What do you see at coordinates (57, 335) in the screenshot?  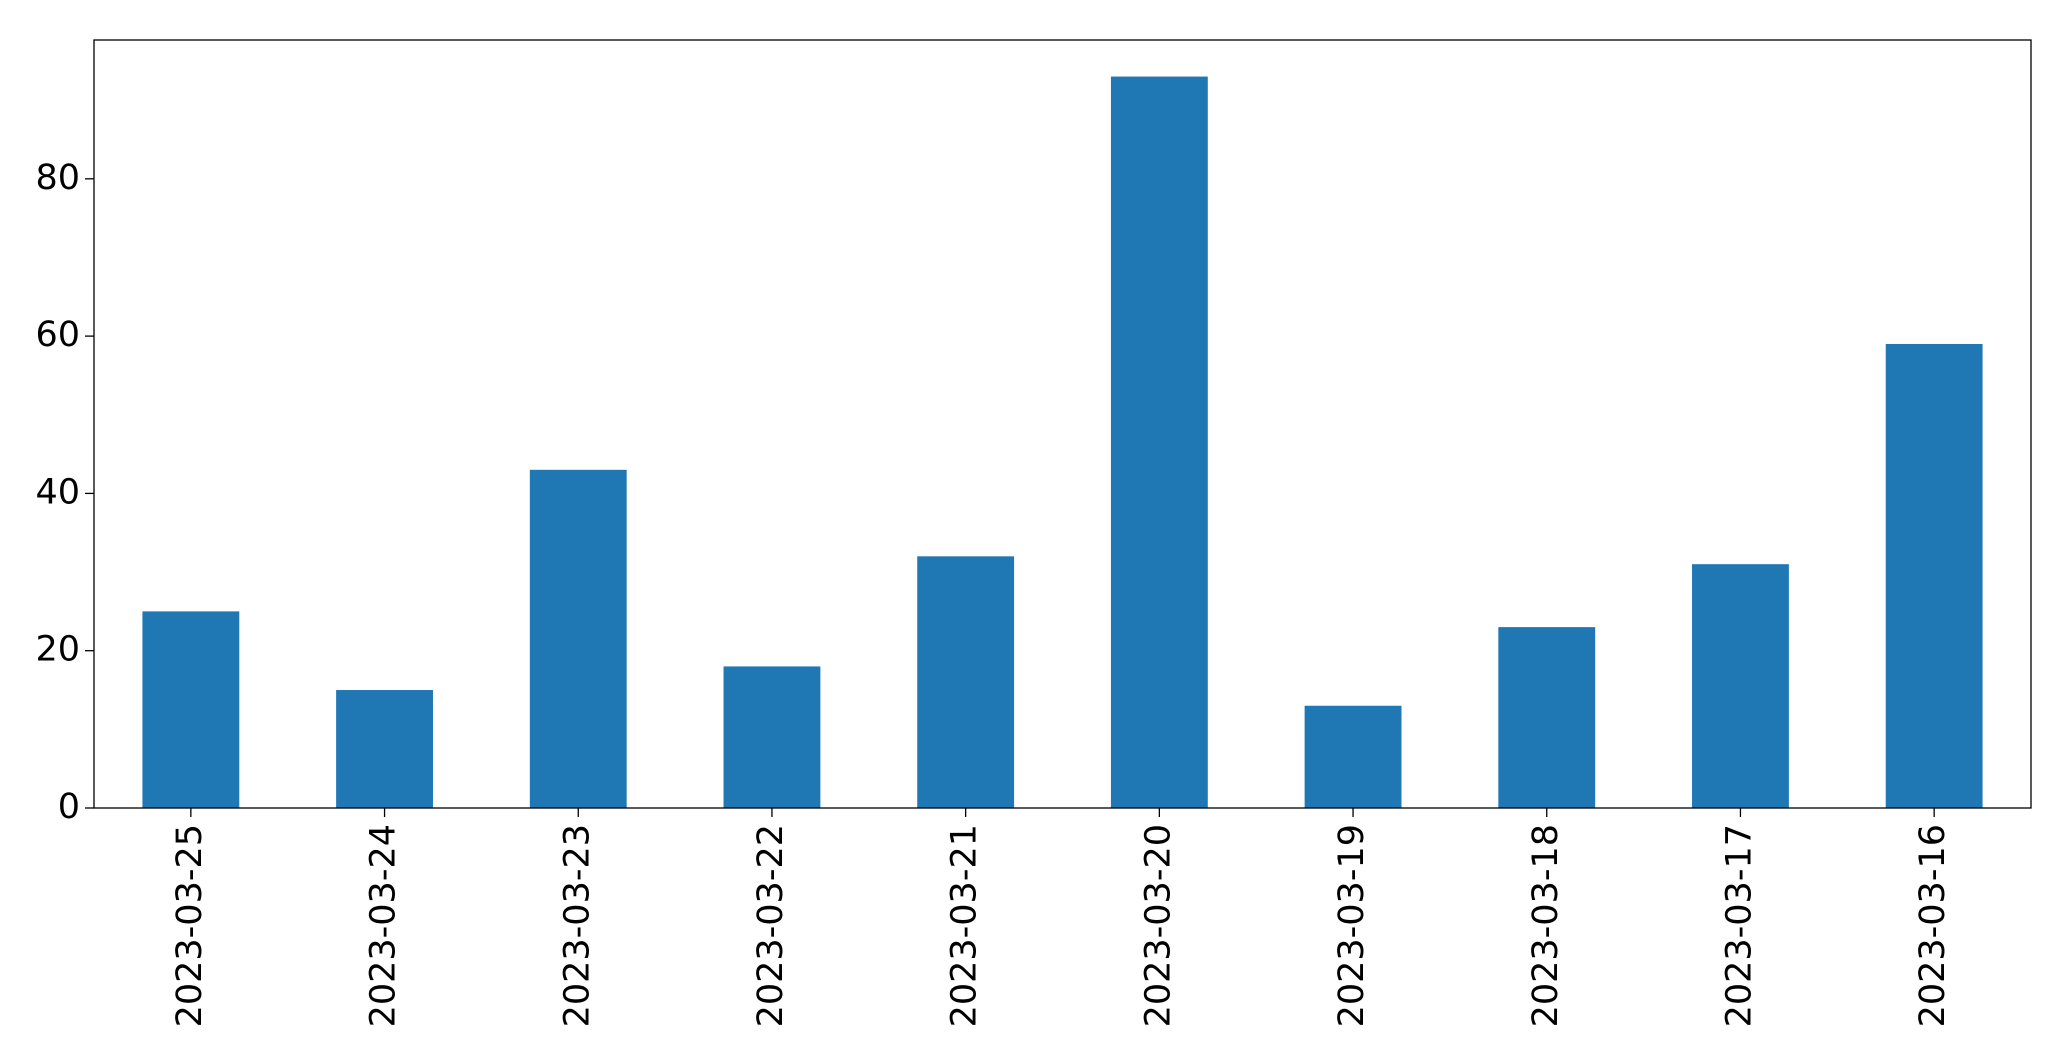 I see `y-tick-label: 60` at bounding box center [57, 335].